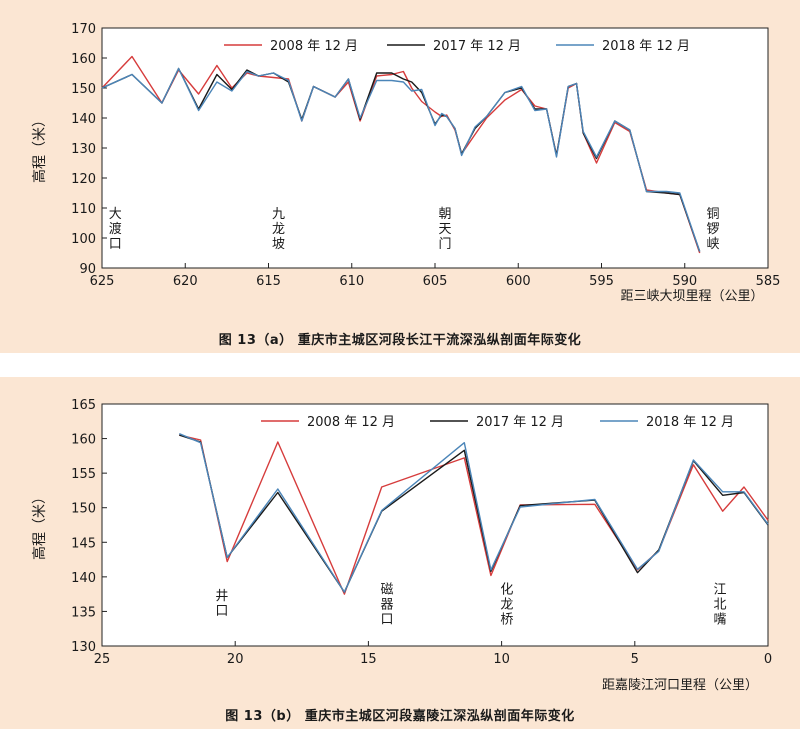 This screenshot has height=729, width=800. I want to click on annotation-char: 峡, so click(713, 244).